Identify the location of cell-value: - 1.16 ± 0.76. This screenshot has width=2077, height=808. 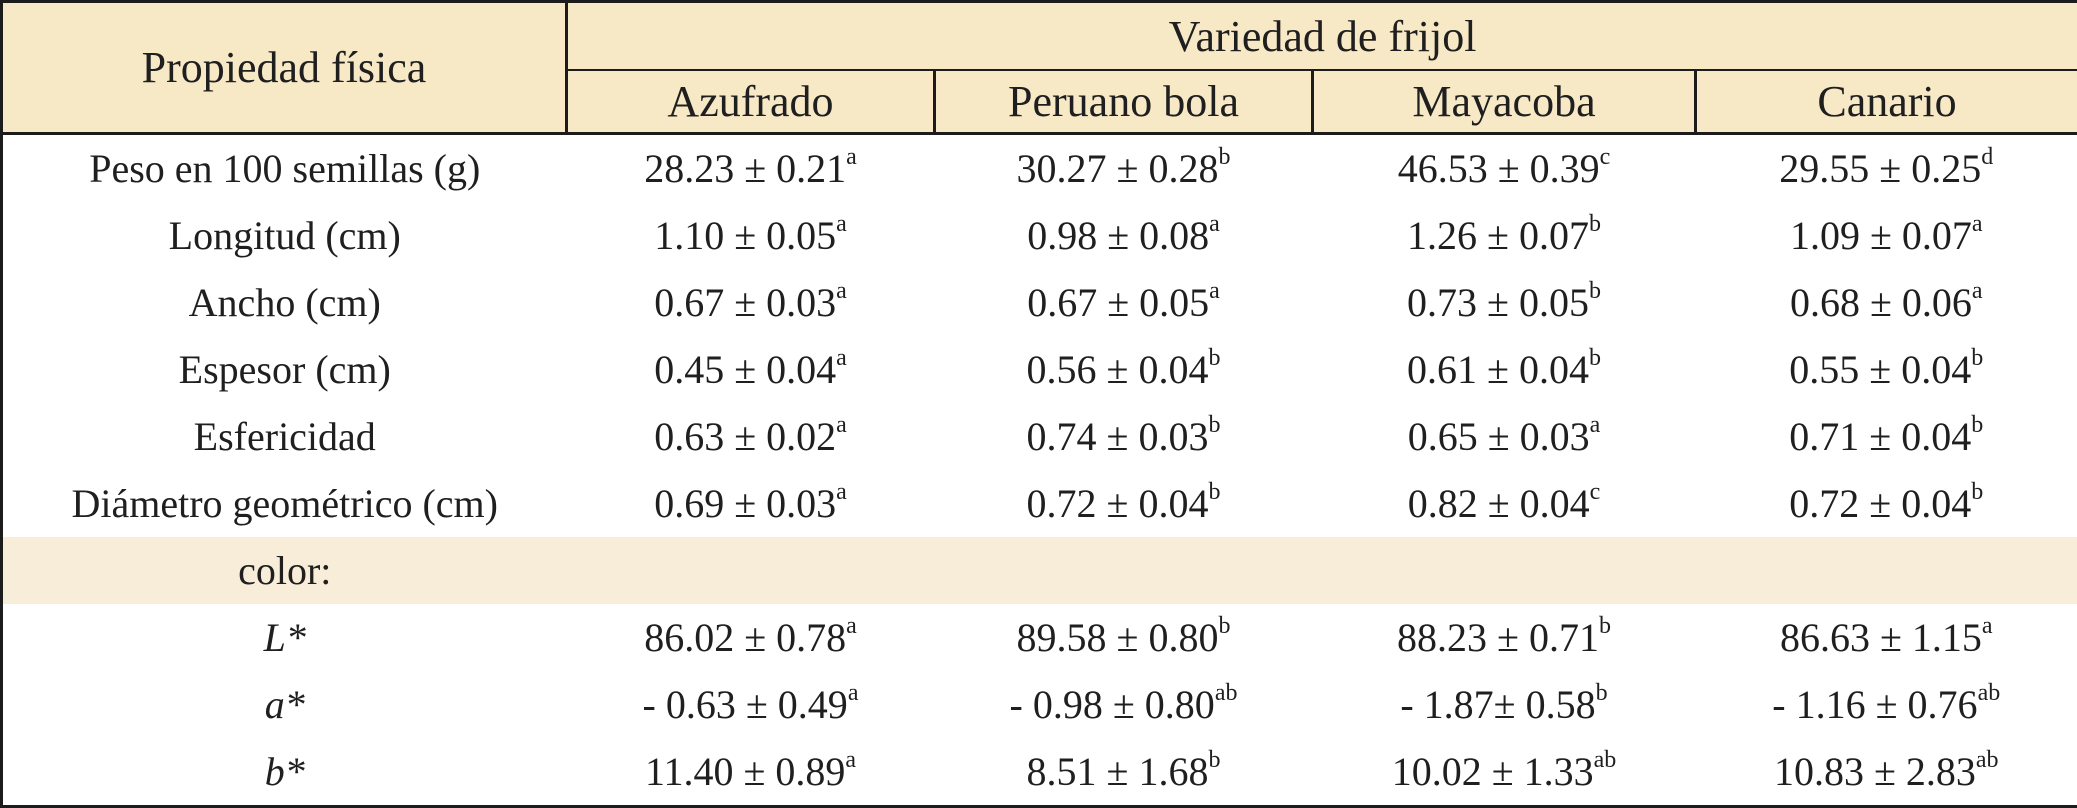
(1874, 704).